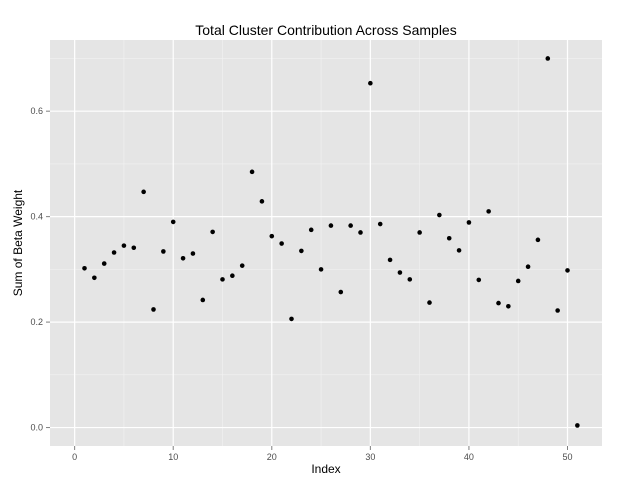 The width and height of the screenshot is (621, 487). Describe the element at coordinates (18, 242) in the screenshot. I see `y-axis-title: Sum of Beta Weight` at that location.